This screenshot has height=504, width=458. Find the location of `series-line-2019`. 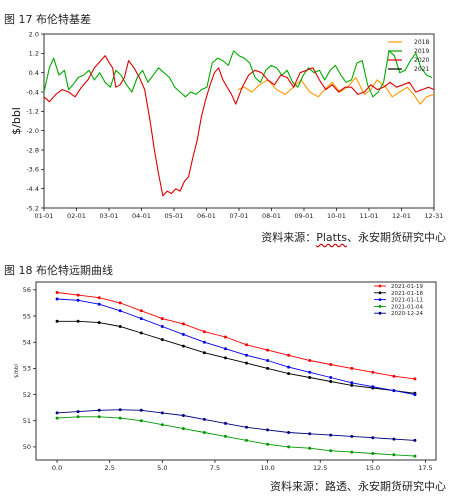

series-line-2019 is located at coordinates (238, 74).